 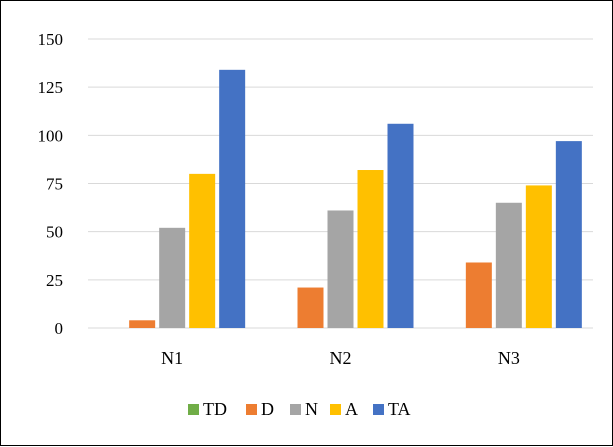 I want to click on legend-swatch-ta, so click(x=378, y=409).